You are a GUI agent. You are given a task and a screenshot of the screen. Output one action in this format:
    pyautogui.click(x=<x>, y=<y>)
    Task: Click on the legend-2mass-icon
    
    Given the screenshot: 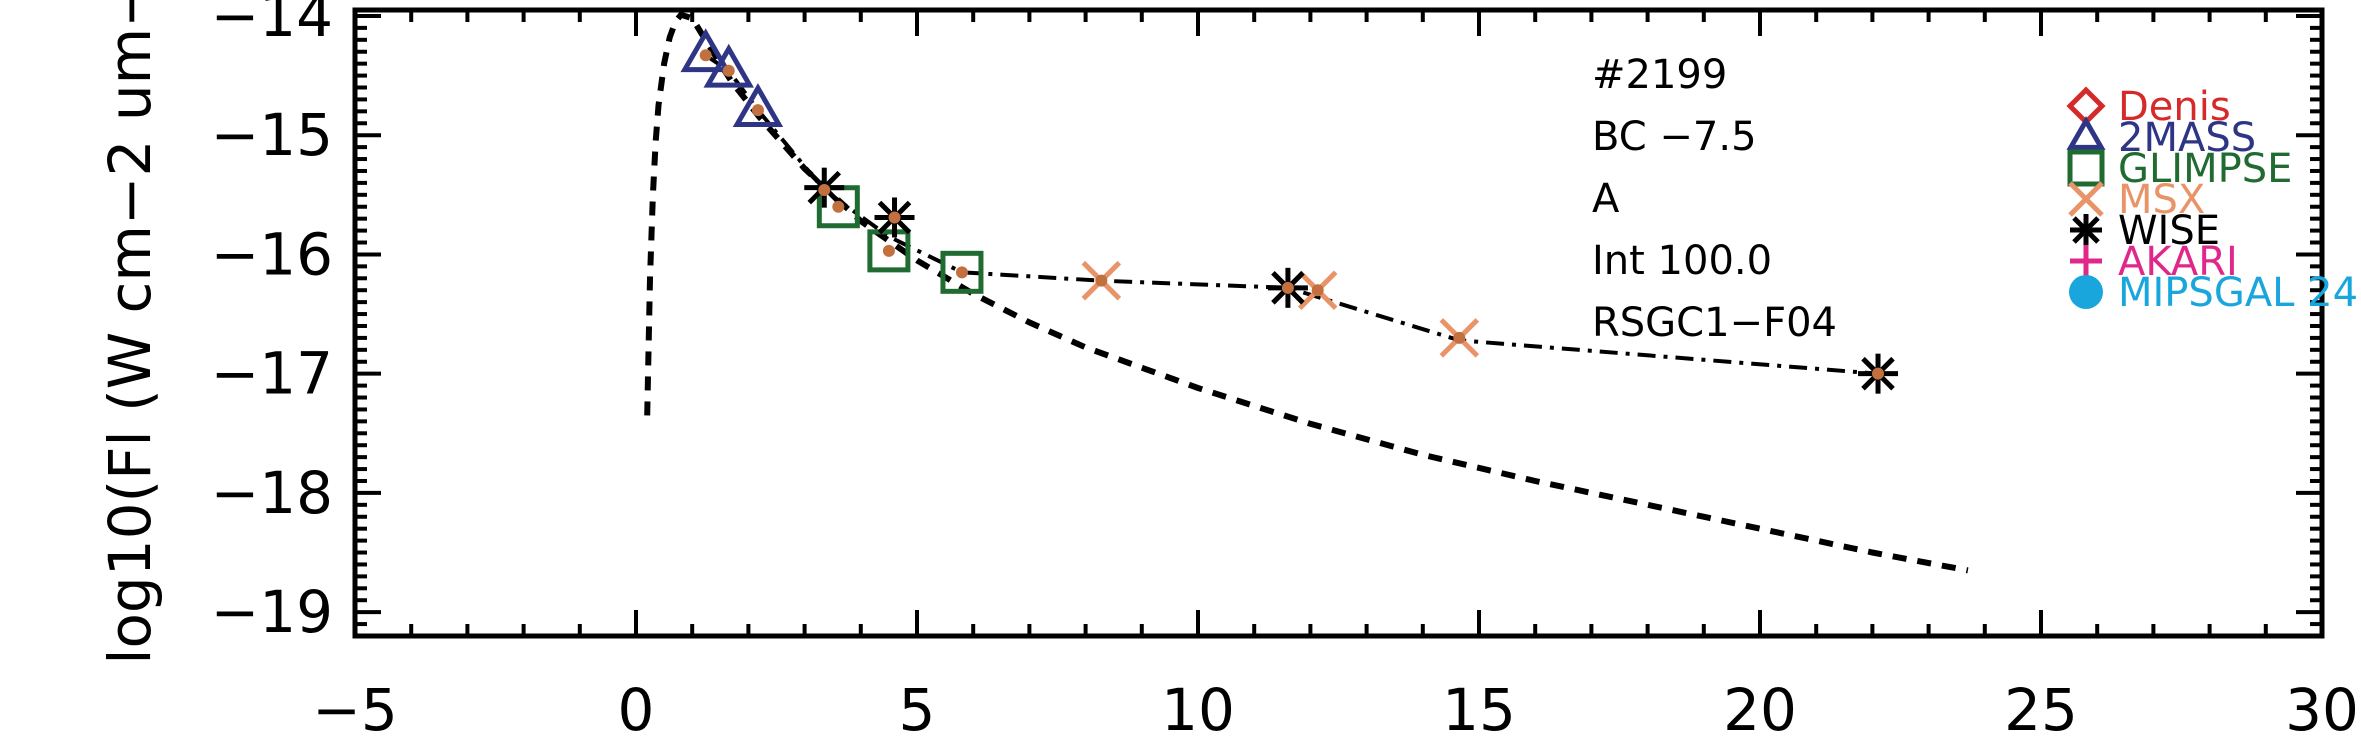 What is the action you would take?
    pyautogui.click(x=2086, y=132)
    